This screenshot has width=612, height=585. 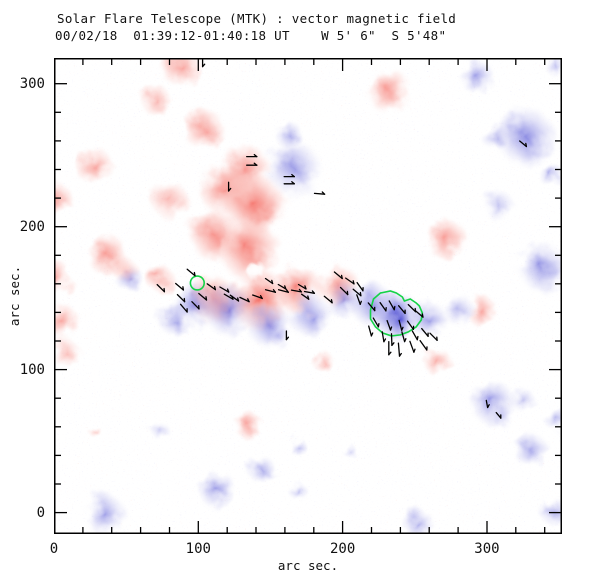 I want to click on x-tick-label: 0, so click(x=54, y=549).